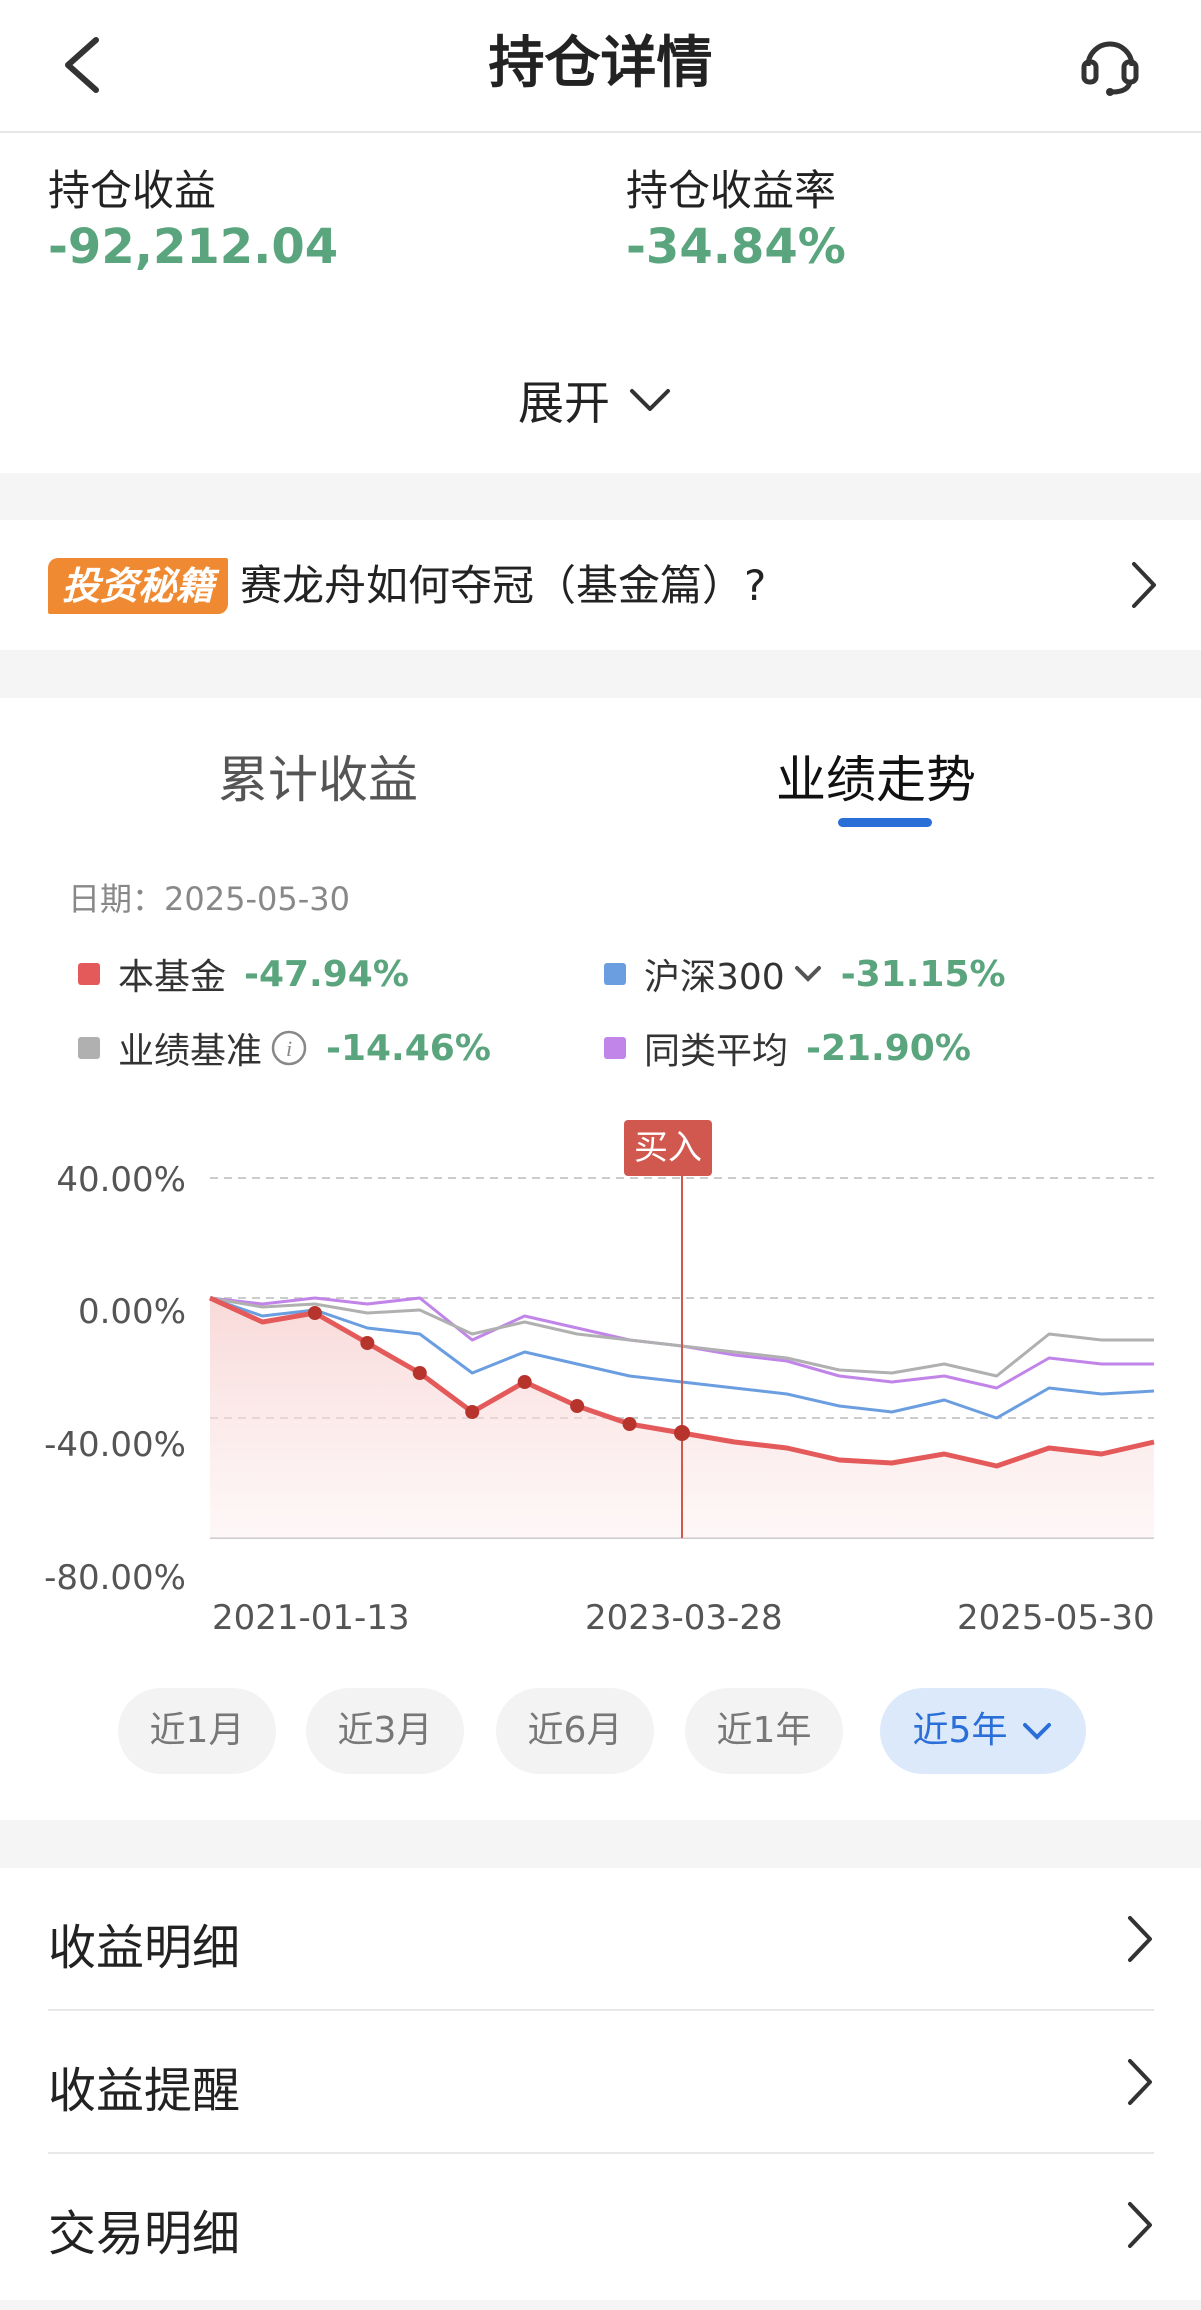 The height and width of the screenshot is (2310, 1201). I want to click on y-tick-label: -40.00%, so click(115, 1445).